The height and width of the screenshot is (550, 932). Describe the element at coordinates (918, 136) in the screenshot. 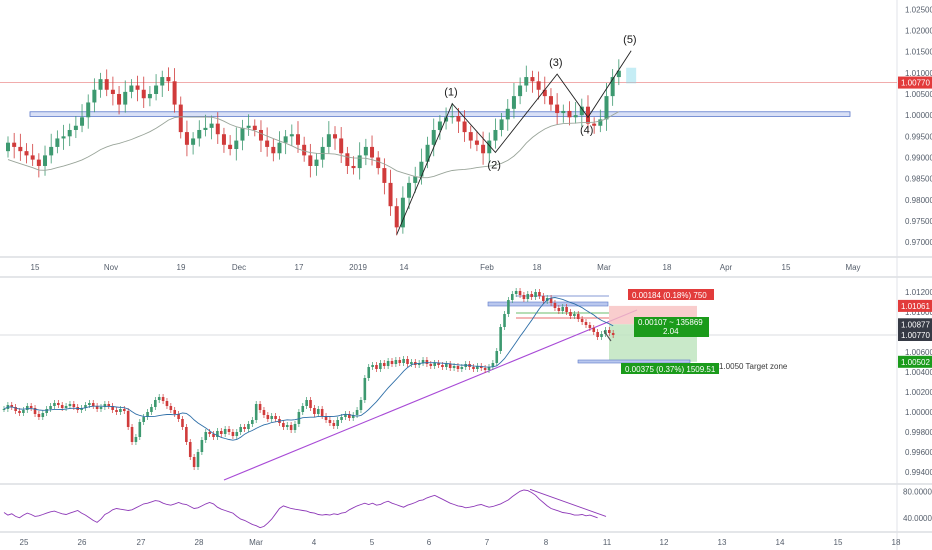

I see `daily-y-tick: 0.99500` at that location.